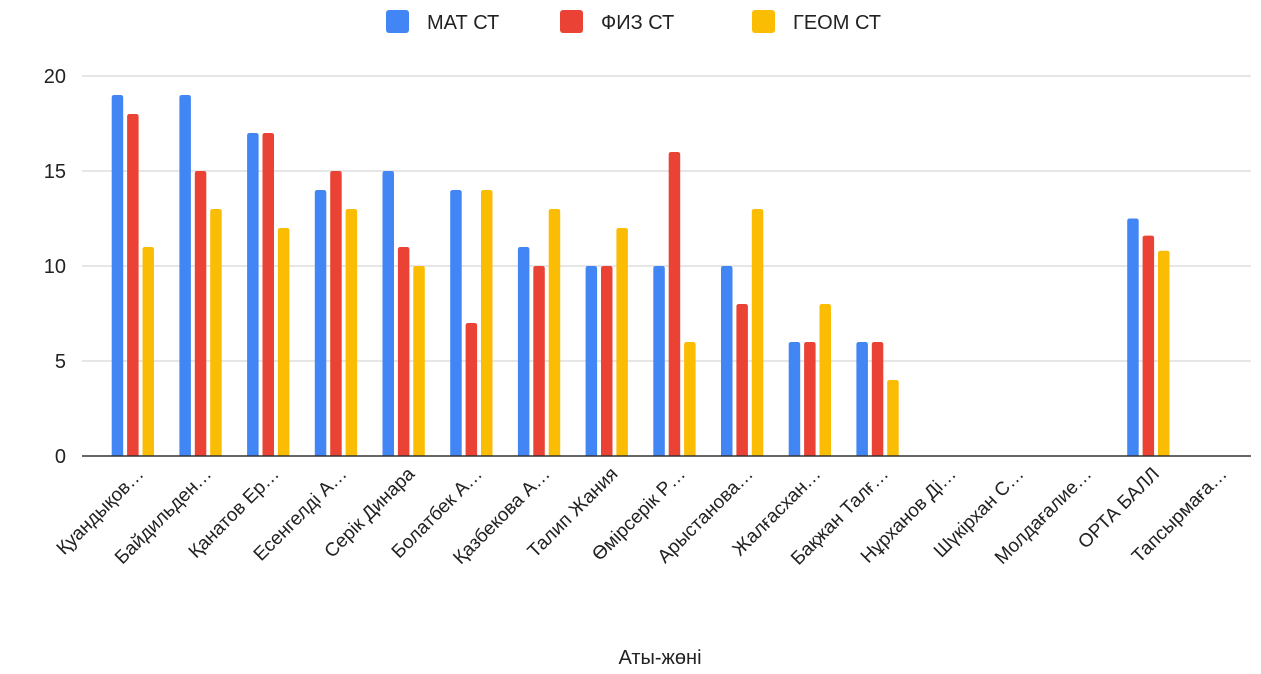 The width and height of the screenshot is (1261, 674). What do you see at coordinates (60, 362) in the screenshot?
I see `y-tick-label: 5` at bounding box center [60, 362].